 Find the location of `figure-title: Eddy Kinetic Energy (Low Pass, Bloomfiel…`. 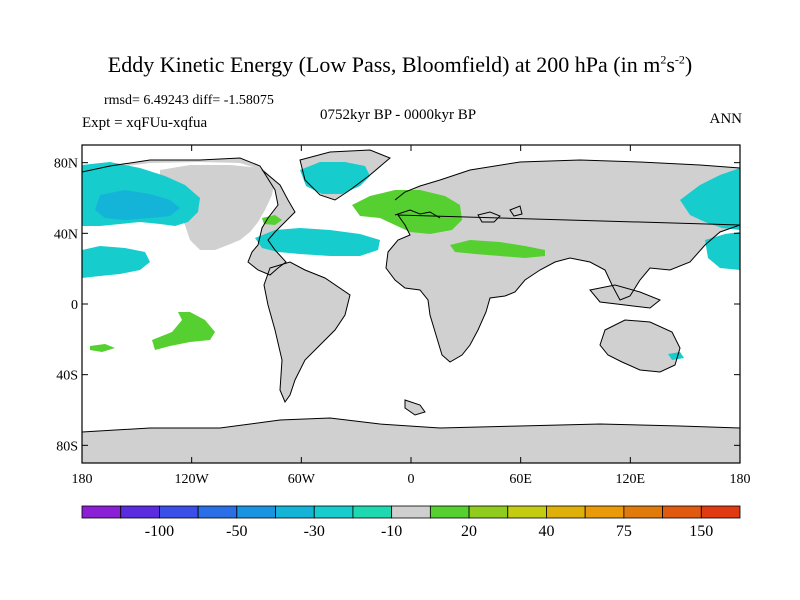

figure-title: Eddy Kinetic Energy (Low Pass, Bloomfiel… is located at coordinates (400, 64).